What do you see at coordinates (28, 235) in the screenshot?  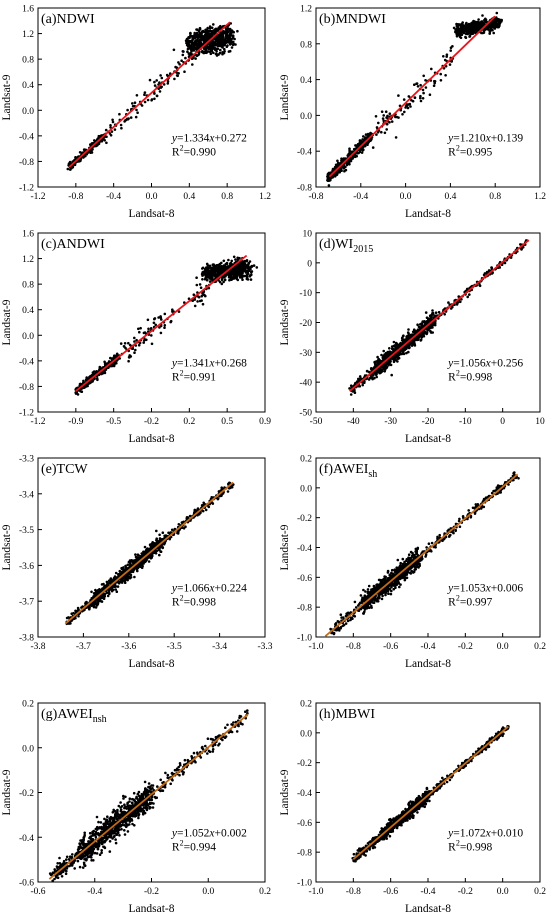 I see `y-tick-label: 1.6` at bounding box center [28, 235].